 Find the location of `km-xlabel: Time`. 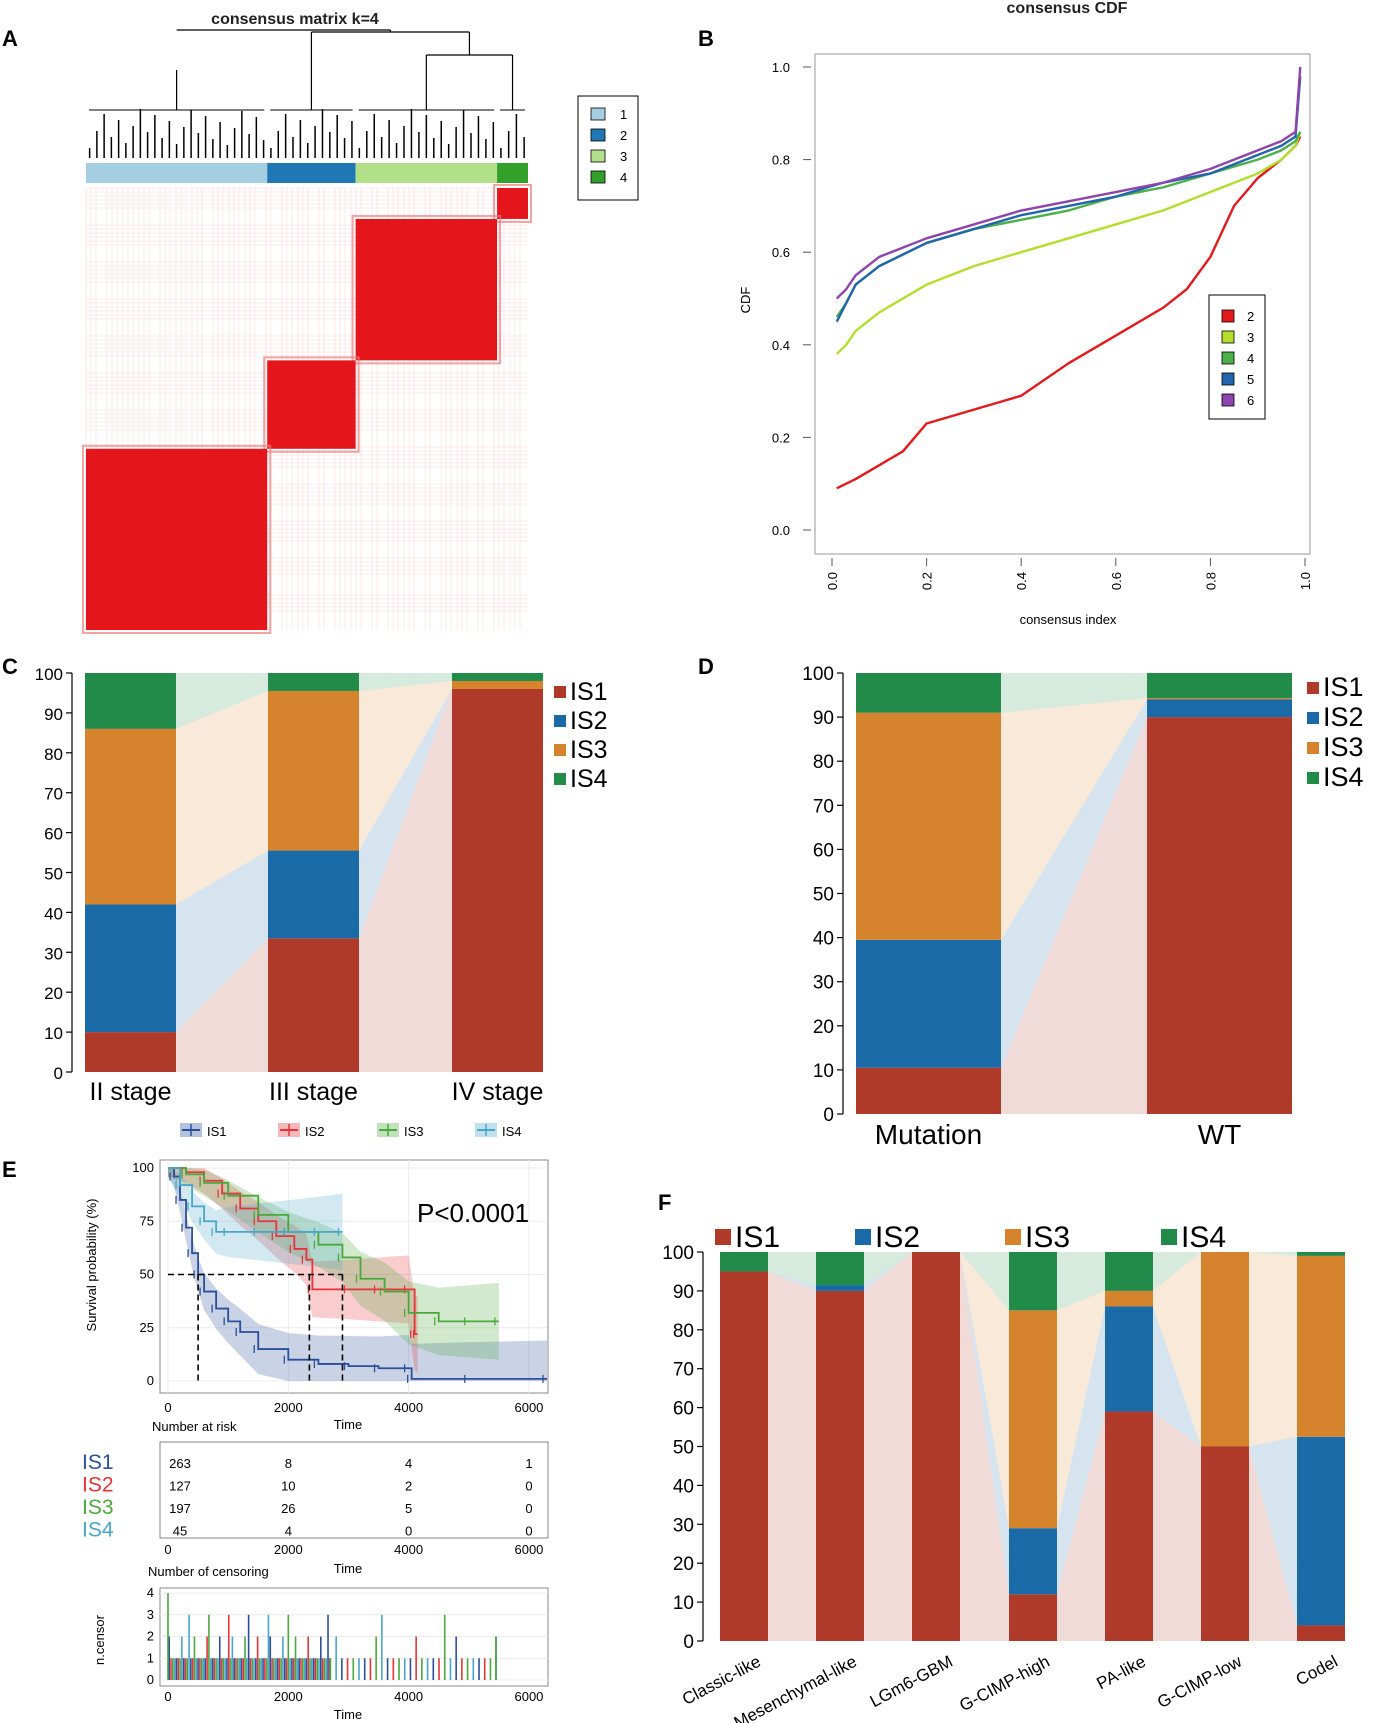

km-xlabel: Time is located at coordinates (348, 1424).